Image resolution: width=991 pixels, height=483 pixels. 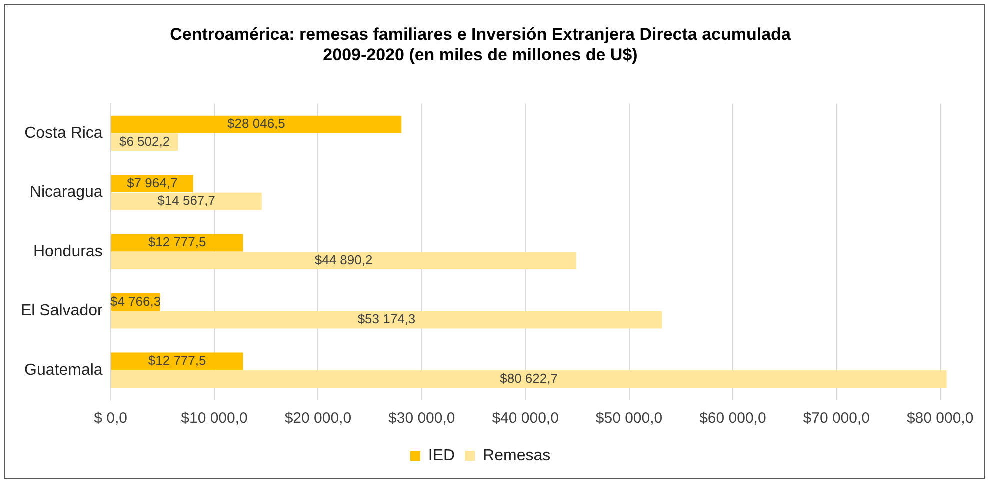 I want to click on legend-label: IED, so click(x=442, y=455).